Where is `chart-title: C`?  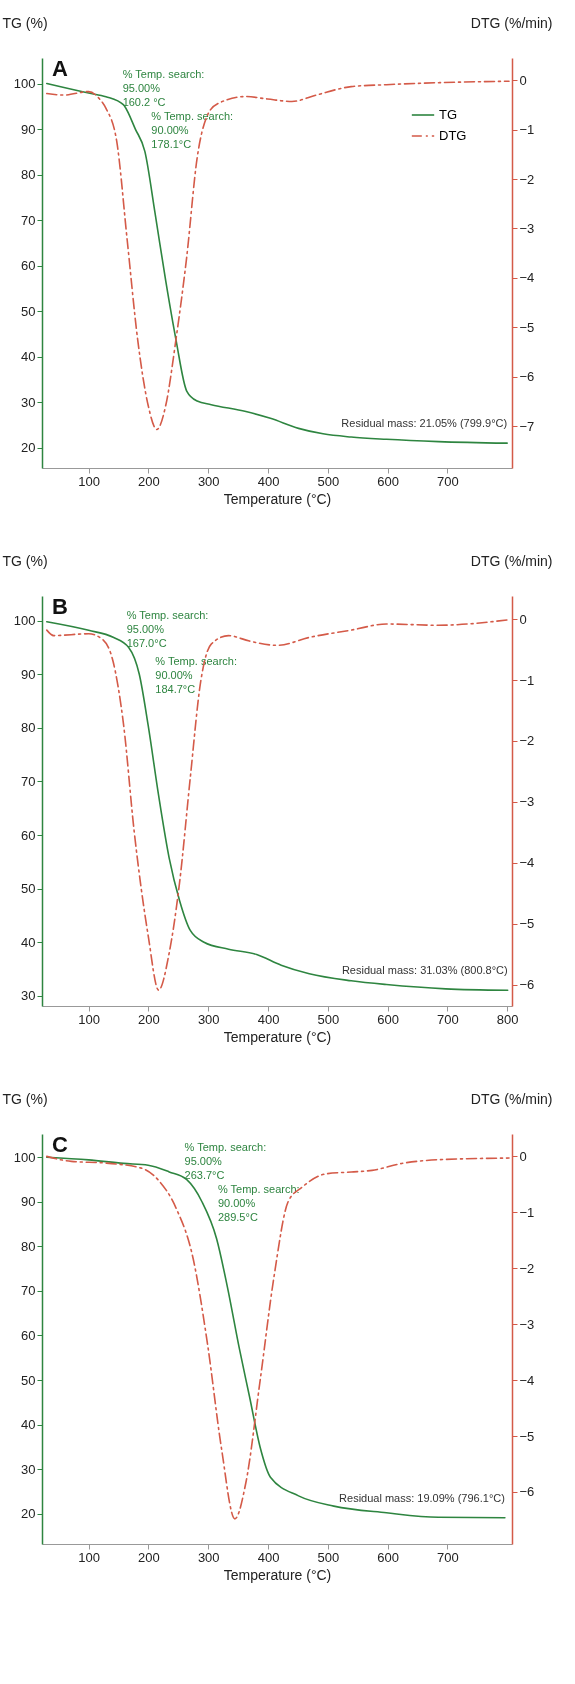 chart-title: C is located at coordinates (60, 1144).